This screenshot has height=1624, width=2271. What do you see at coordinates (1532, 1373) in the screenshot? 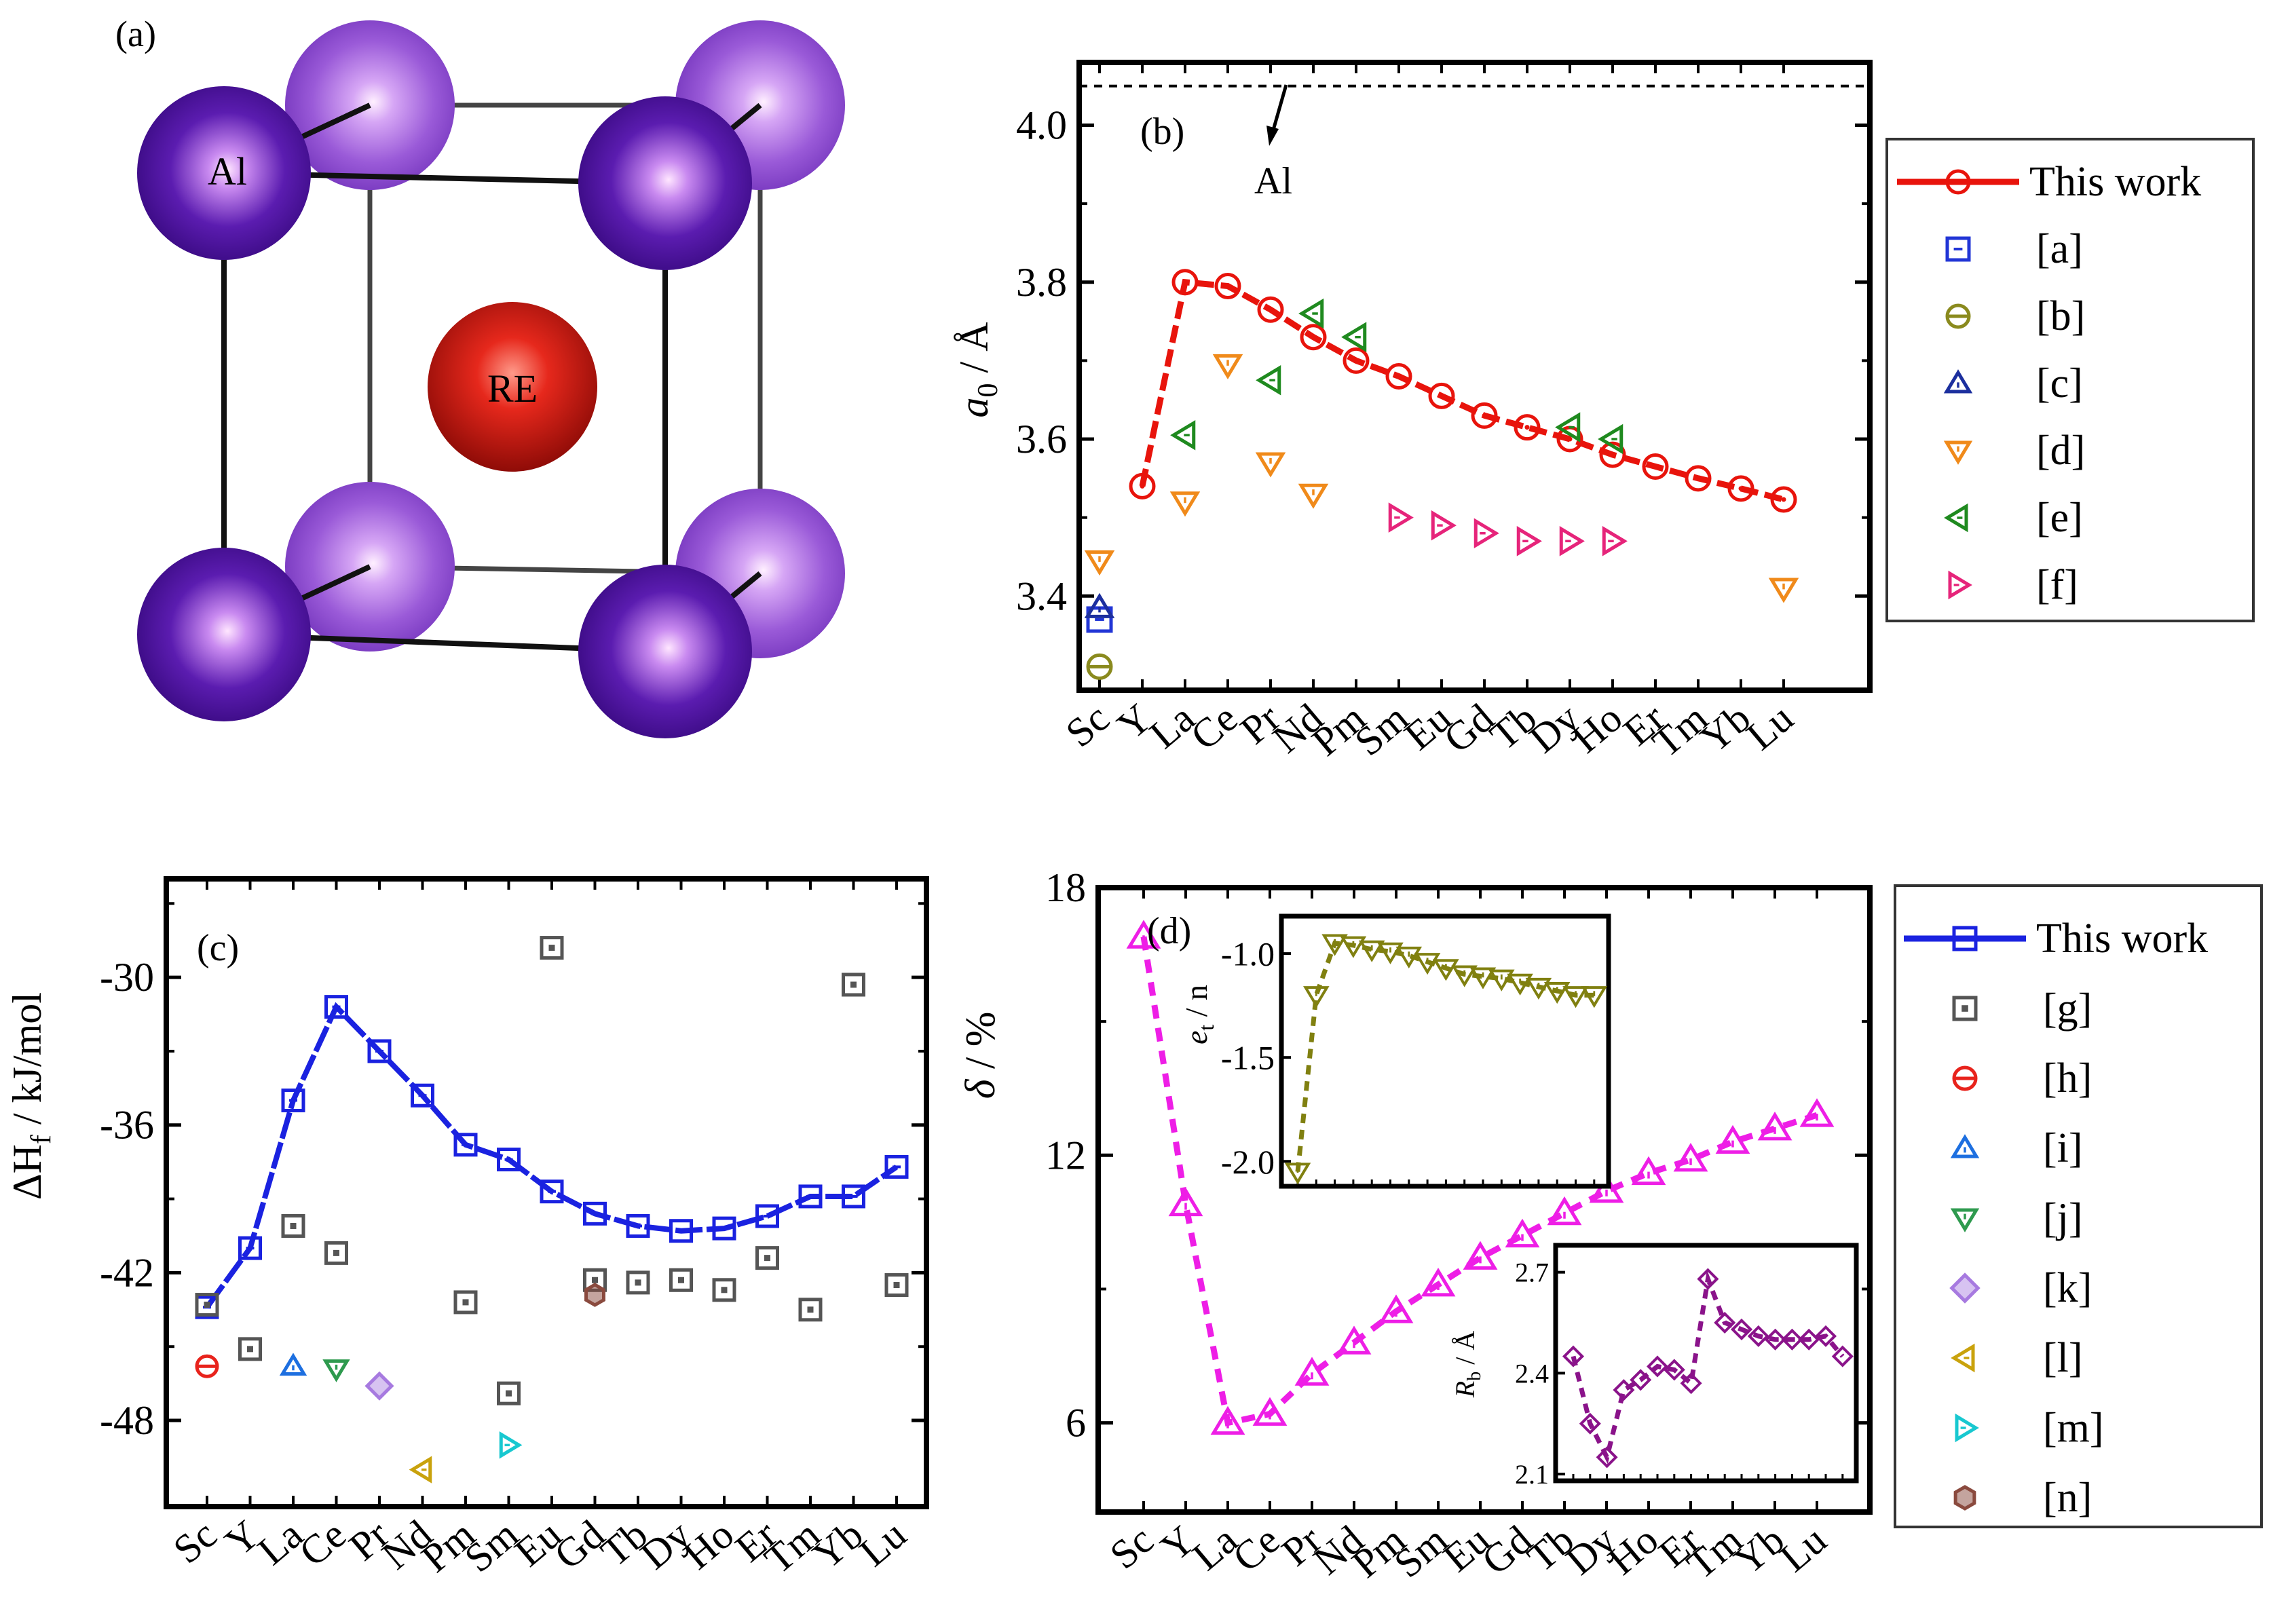
I see `inset-bottom-ytick-label: 2.4` at bounding box center [1532, 1373].